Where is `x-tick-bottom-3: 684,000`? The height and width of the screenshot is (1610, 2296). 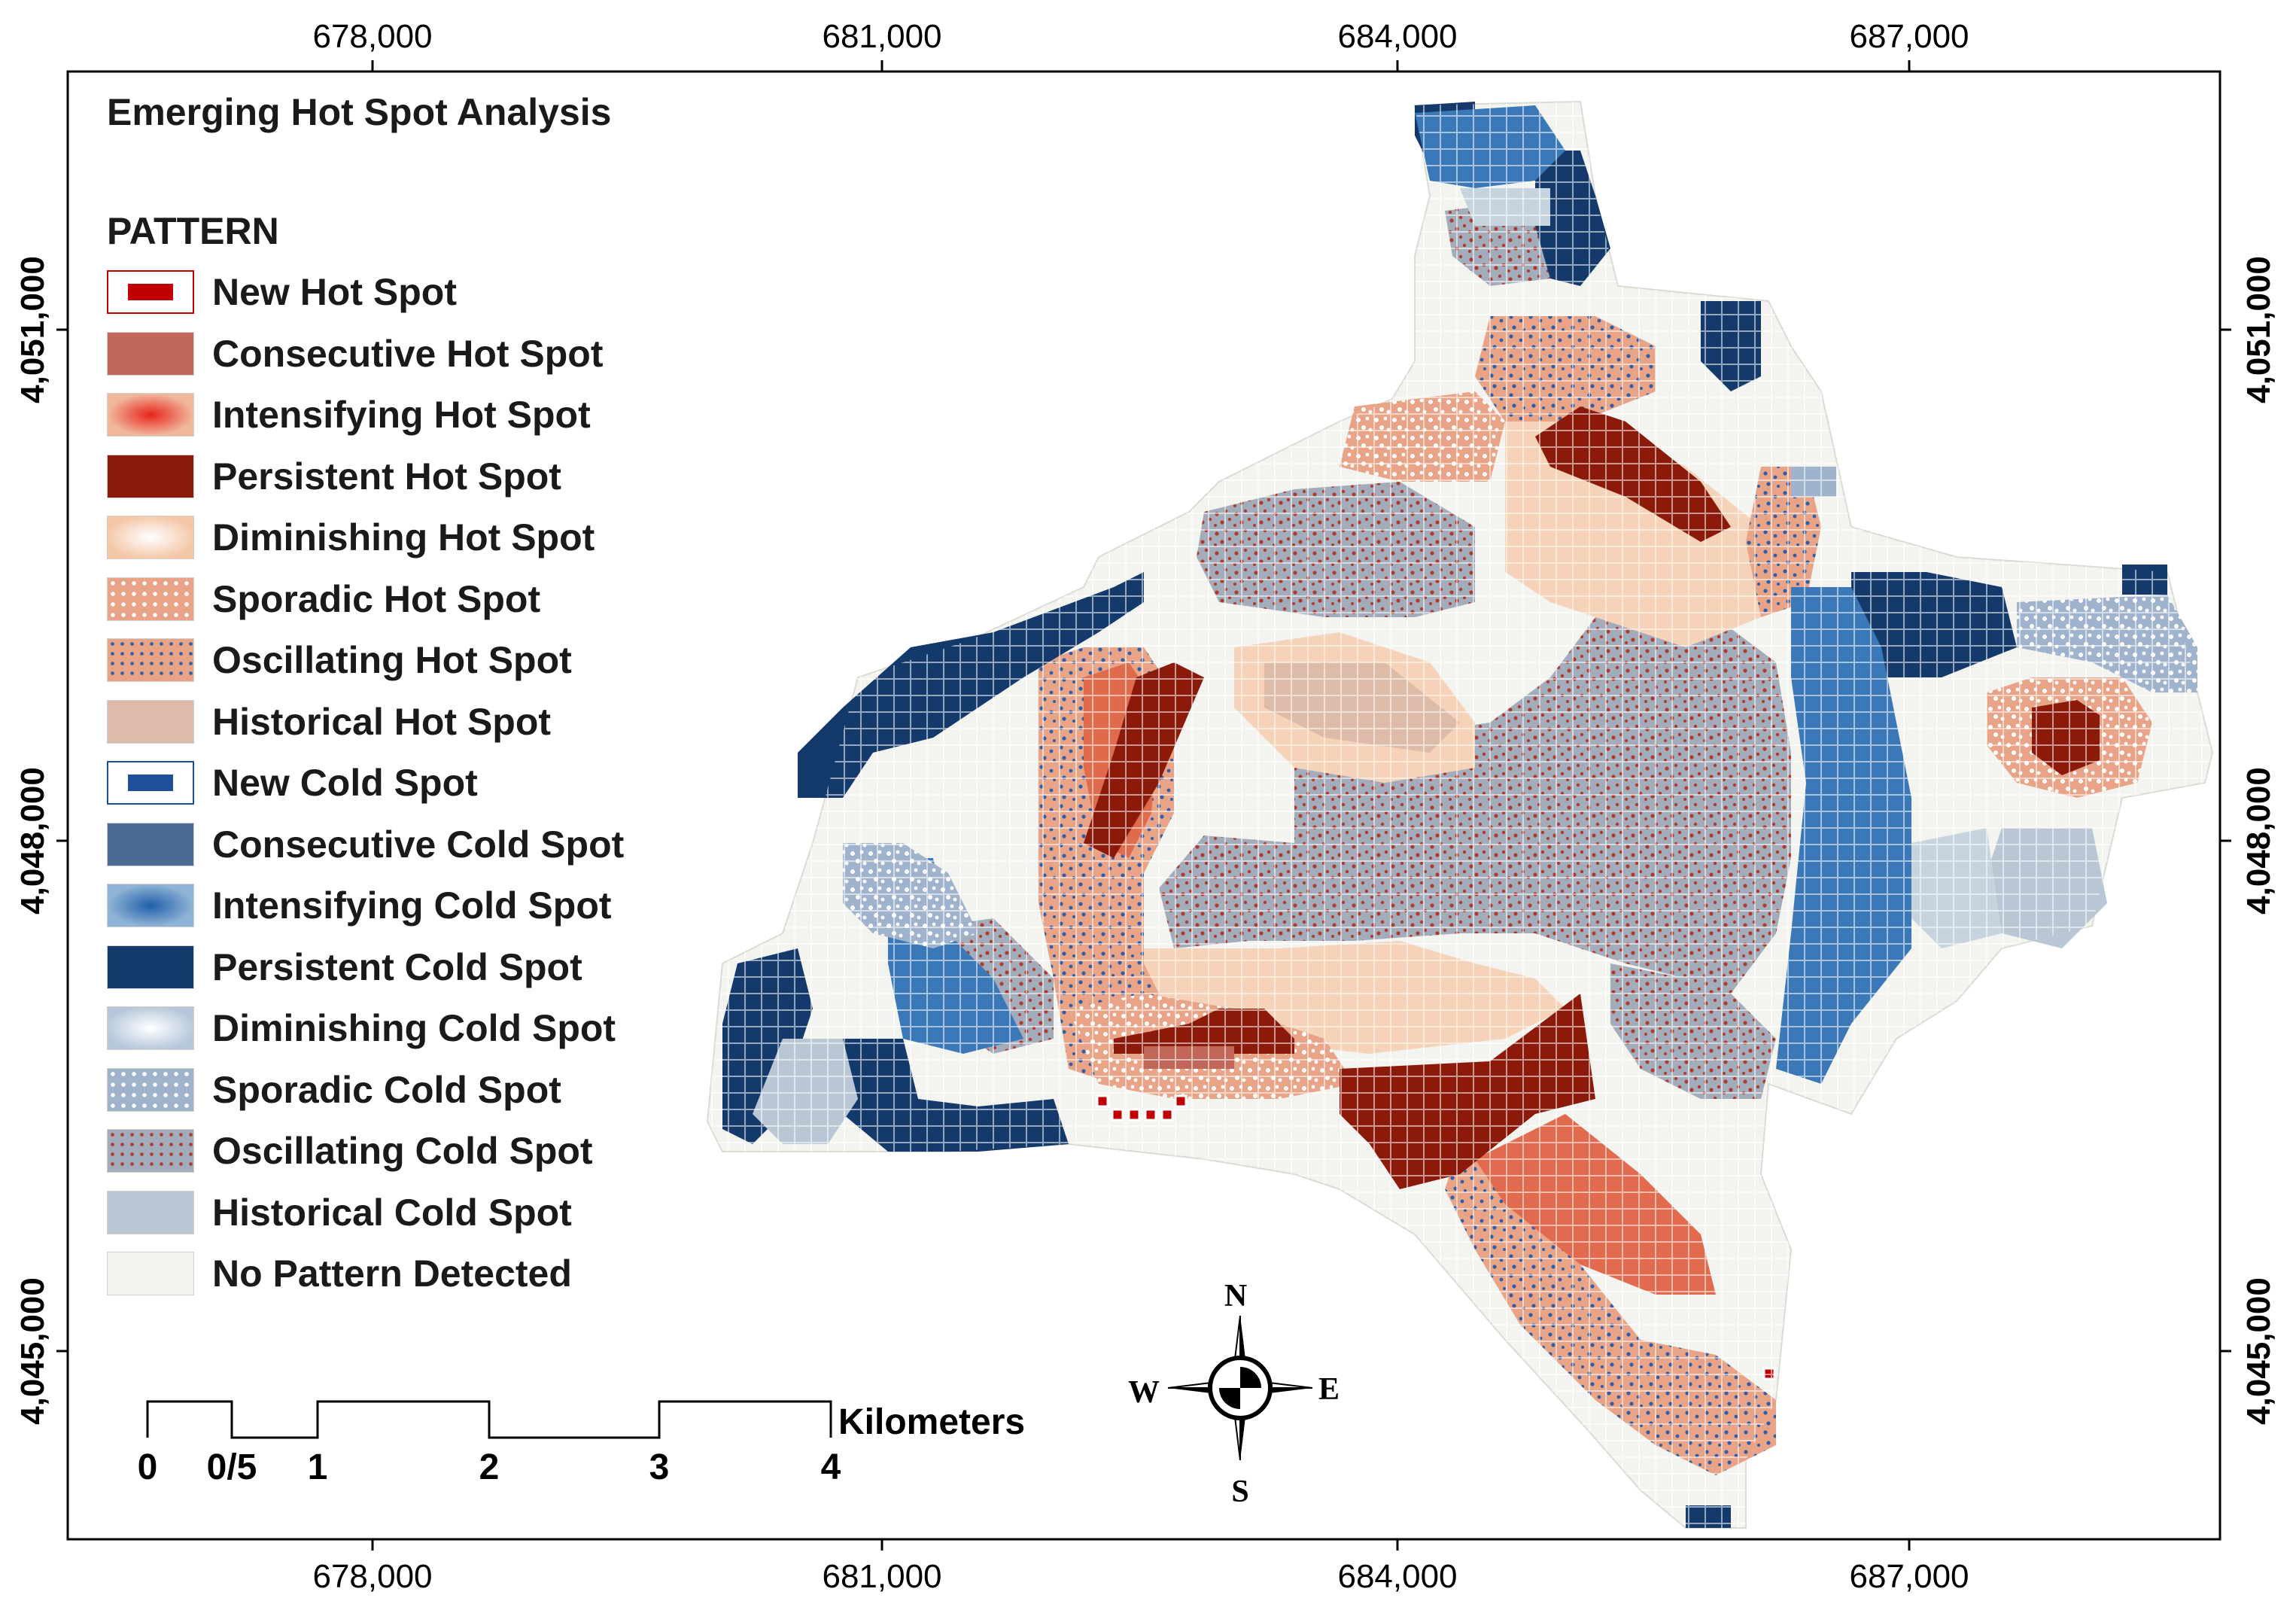 x-tick-bottom-3: 684,000 is located at coordinates (1397, 1576).